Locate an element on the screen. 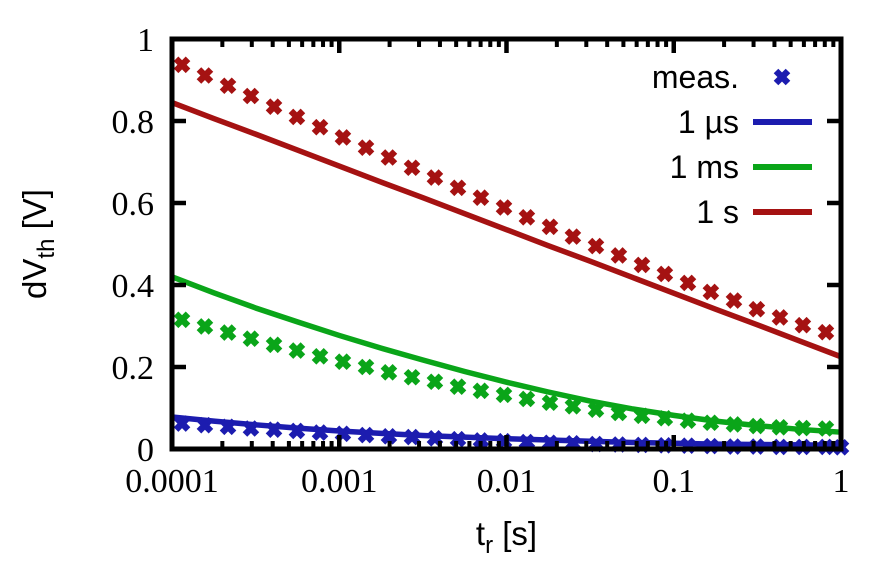 This screenshot has width=891, height=566. y-tick-label: 0.4 is located at coordinates (133, 286).